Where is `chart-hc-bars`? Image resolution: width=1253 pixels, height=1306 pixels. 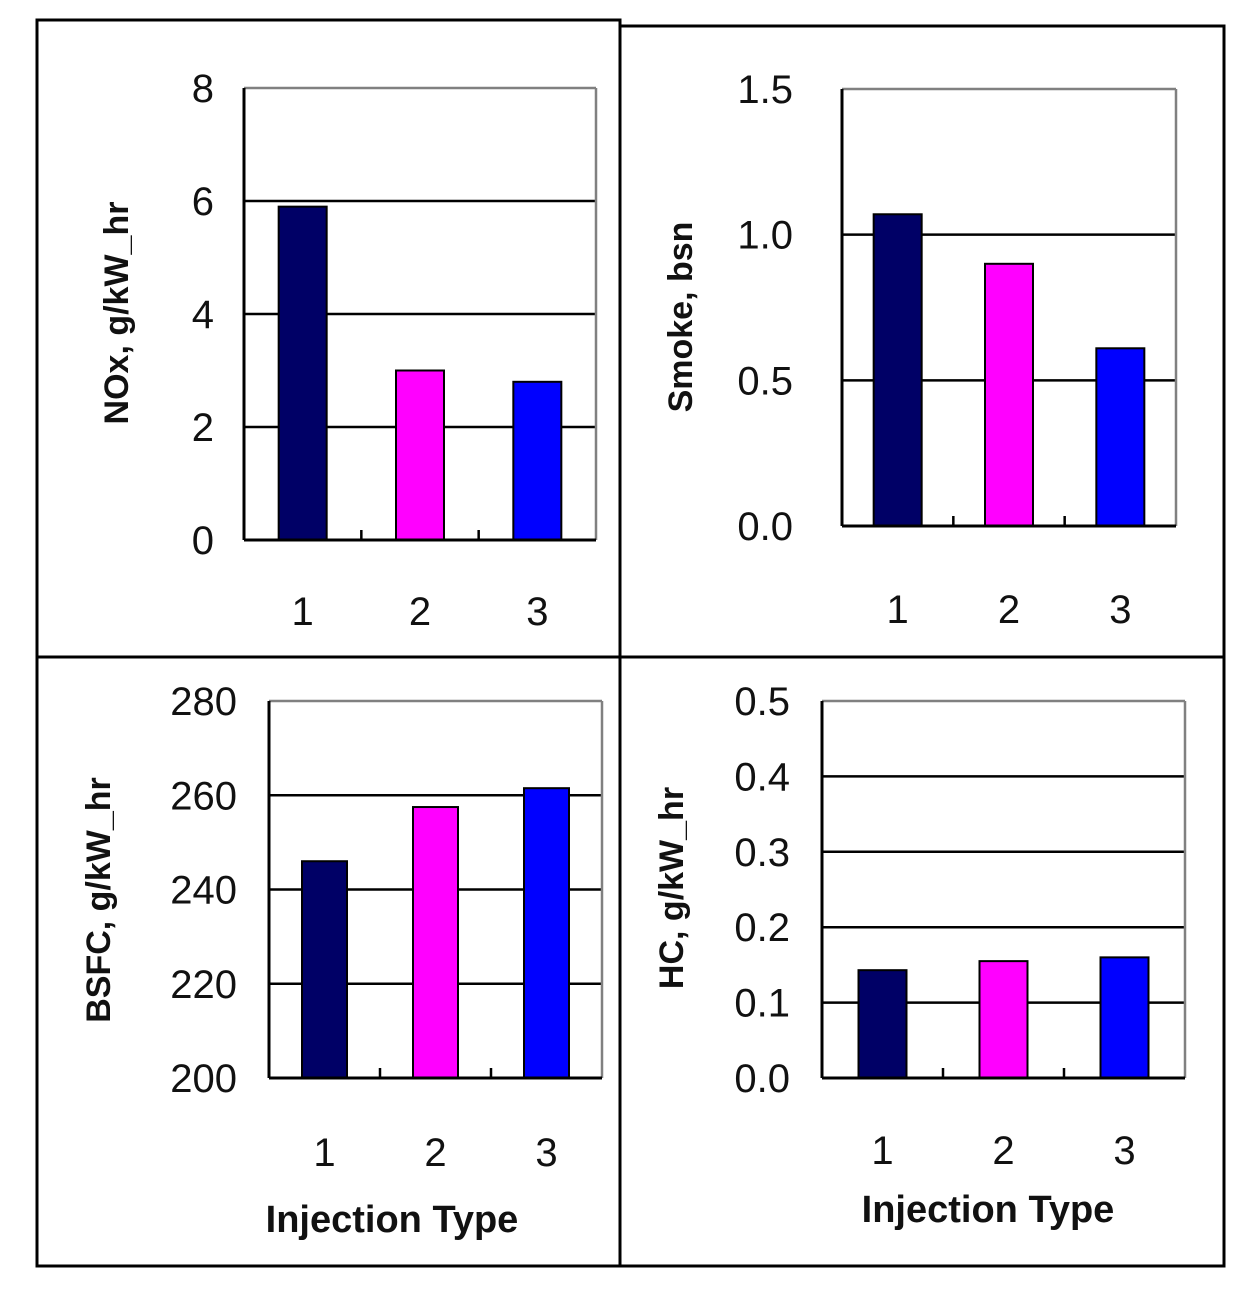 chart-hc-bars is located at coordinates (1003, 1018).